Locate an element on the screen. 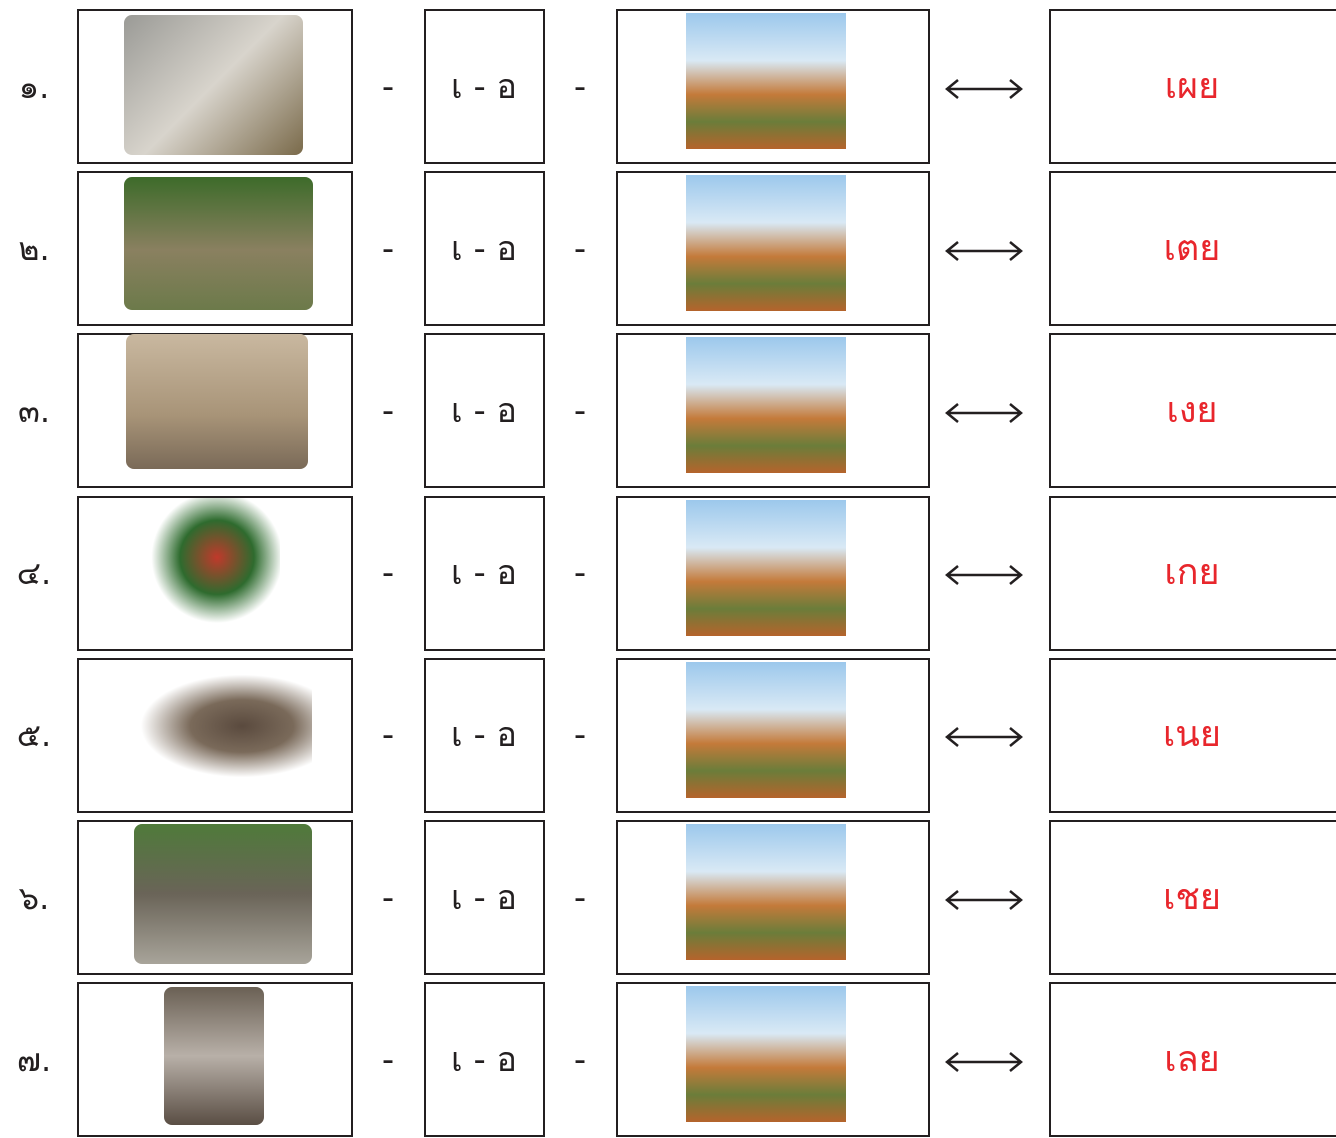 The width and height of the screenshot is (1336, 1138). answer-word: เนย is located at coordinates (1192, 735).